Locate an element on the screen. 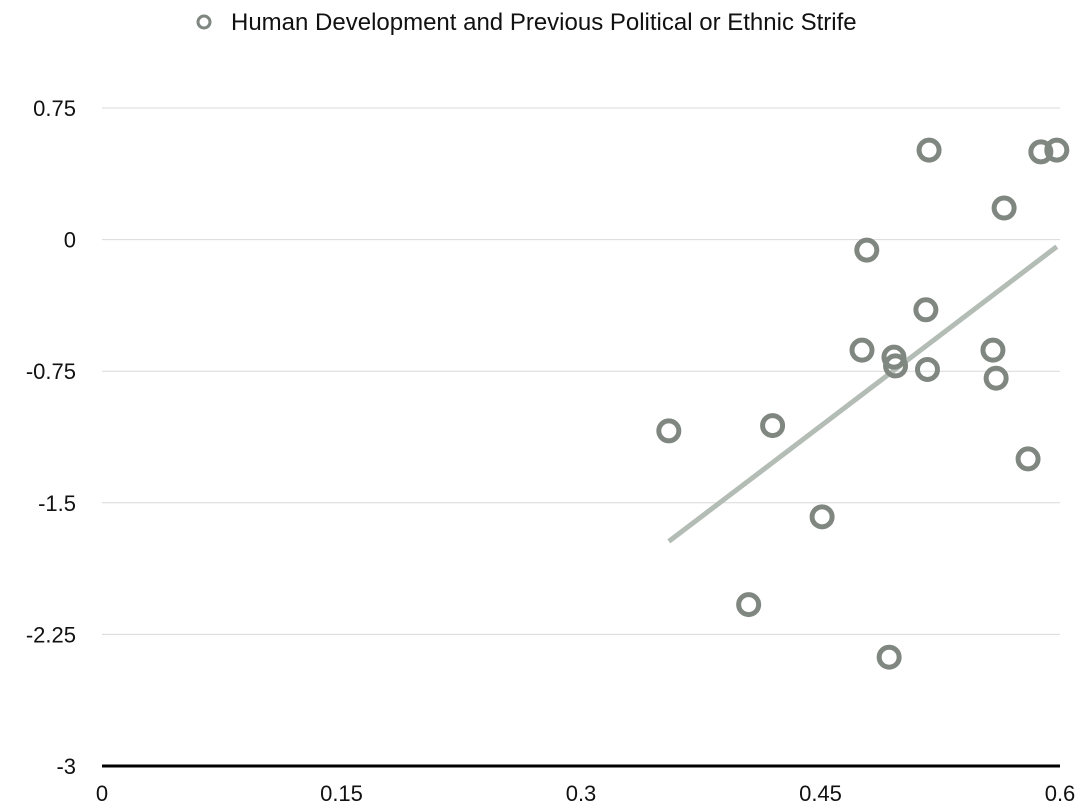 The width and height of the screenshot is (1092, 808). trendline is located at coordinates (863, 394).